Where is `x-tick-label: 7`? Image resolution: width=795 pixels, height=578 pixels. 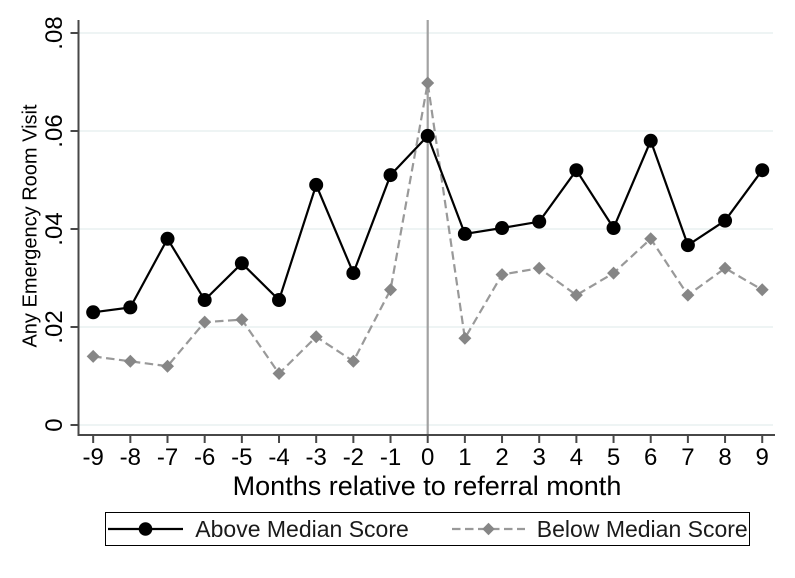 x-tick-label: 7 is located at coordinates (687, 457).